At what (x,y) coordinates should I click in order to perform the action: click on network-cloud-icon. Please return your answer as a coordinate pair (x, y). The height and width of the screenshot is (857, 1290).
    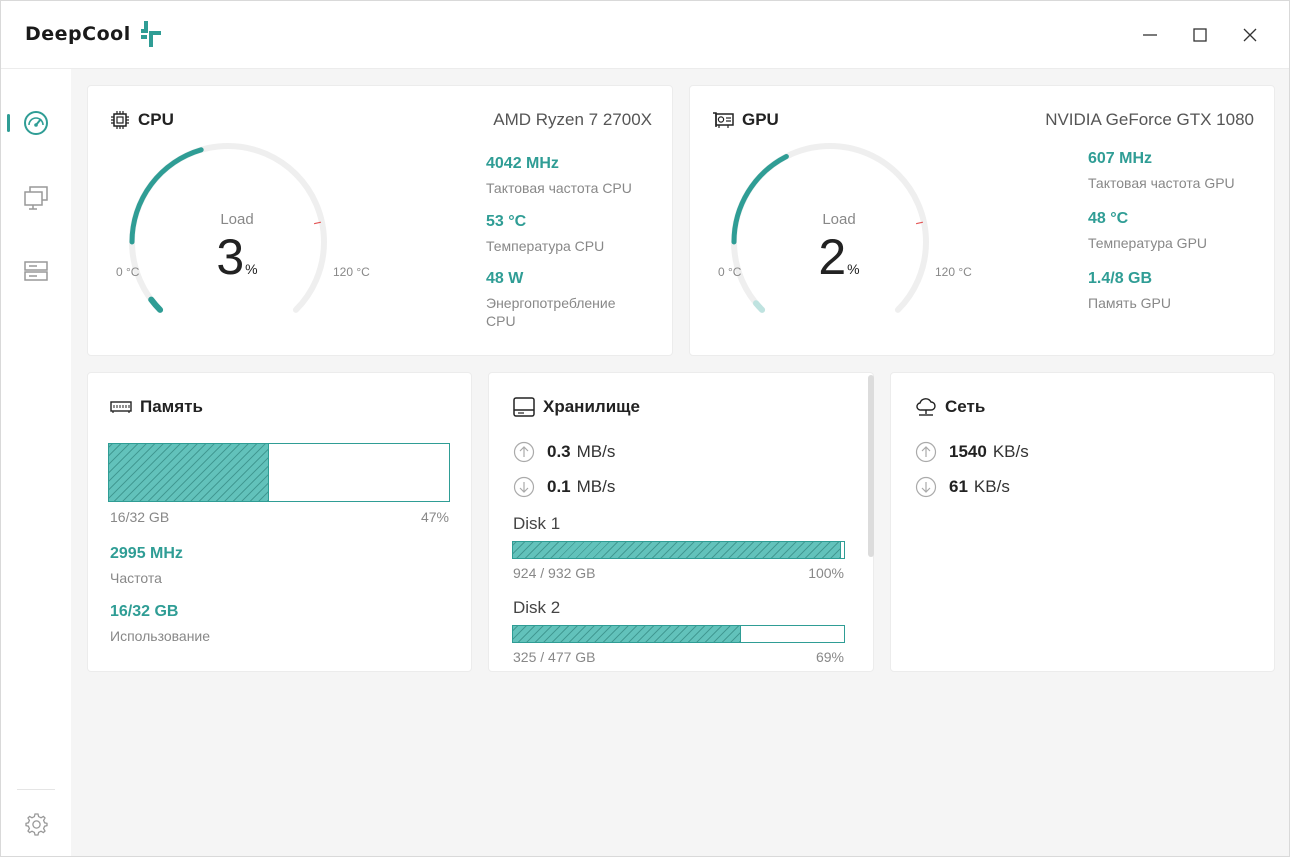
    Looking at the image, I should click on (926, 407).